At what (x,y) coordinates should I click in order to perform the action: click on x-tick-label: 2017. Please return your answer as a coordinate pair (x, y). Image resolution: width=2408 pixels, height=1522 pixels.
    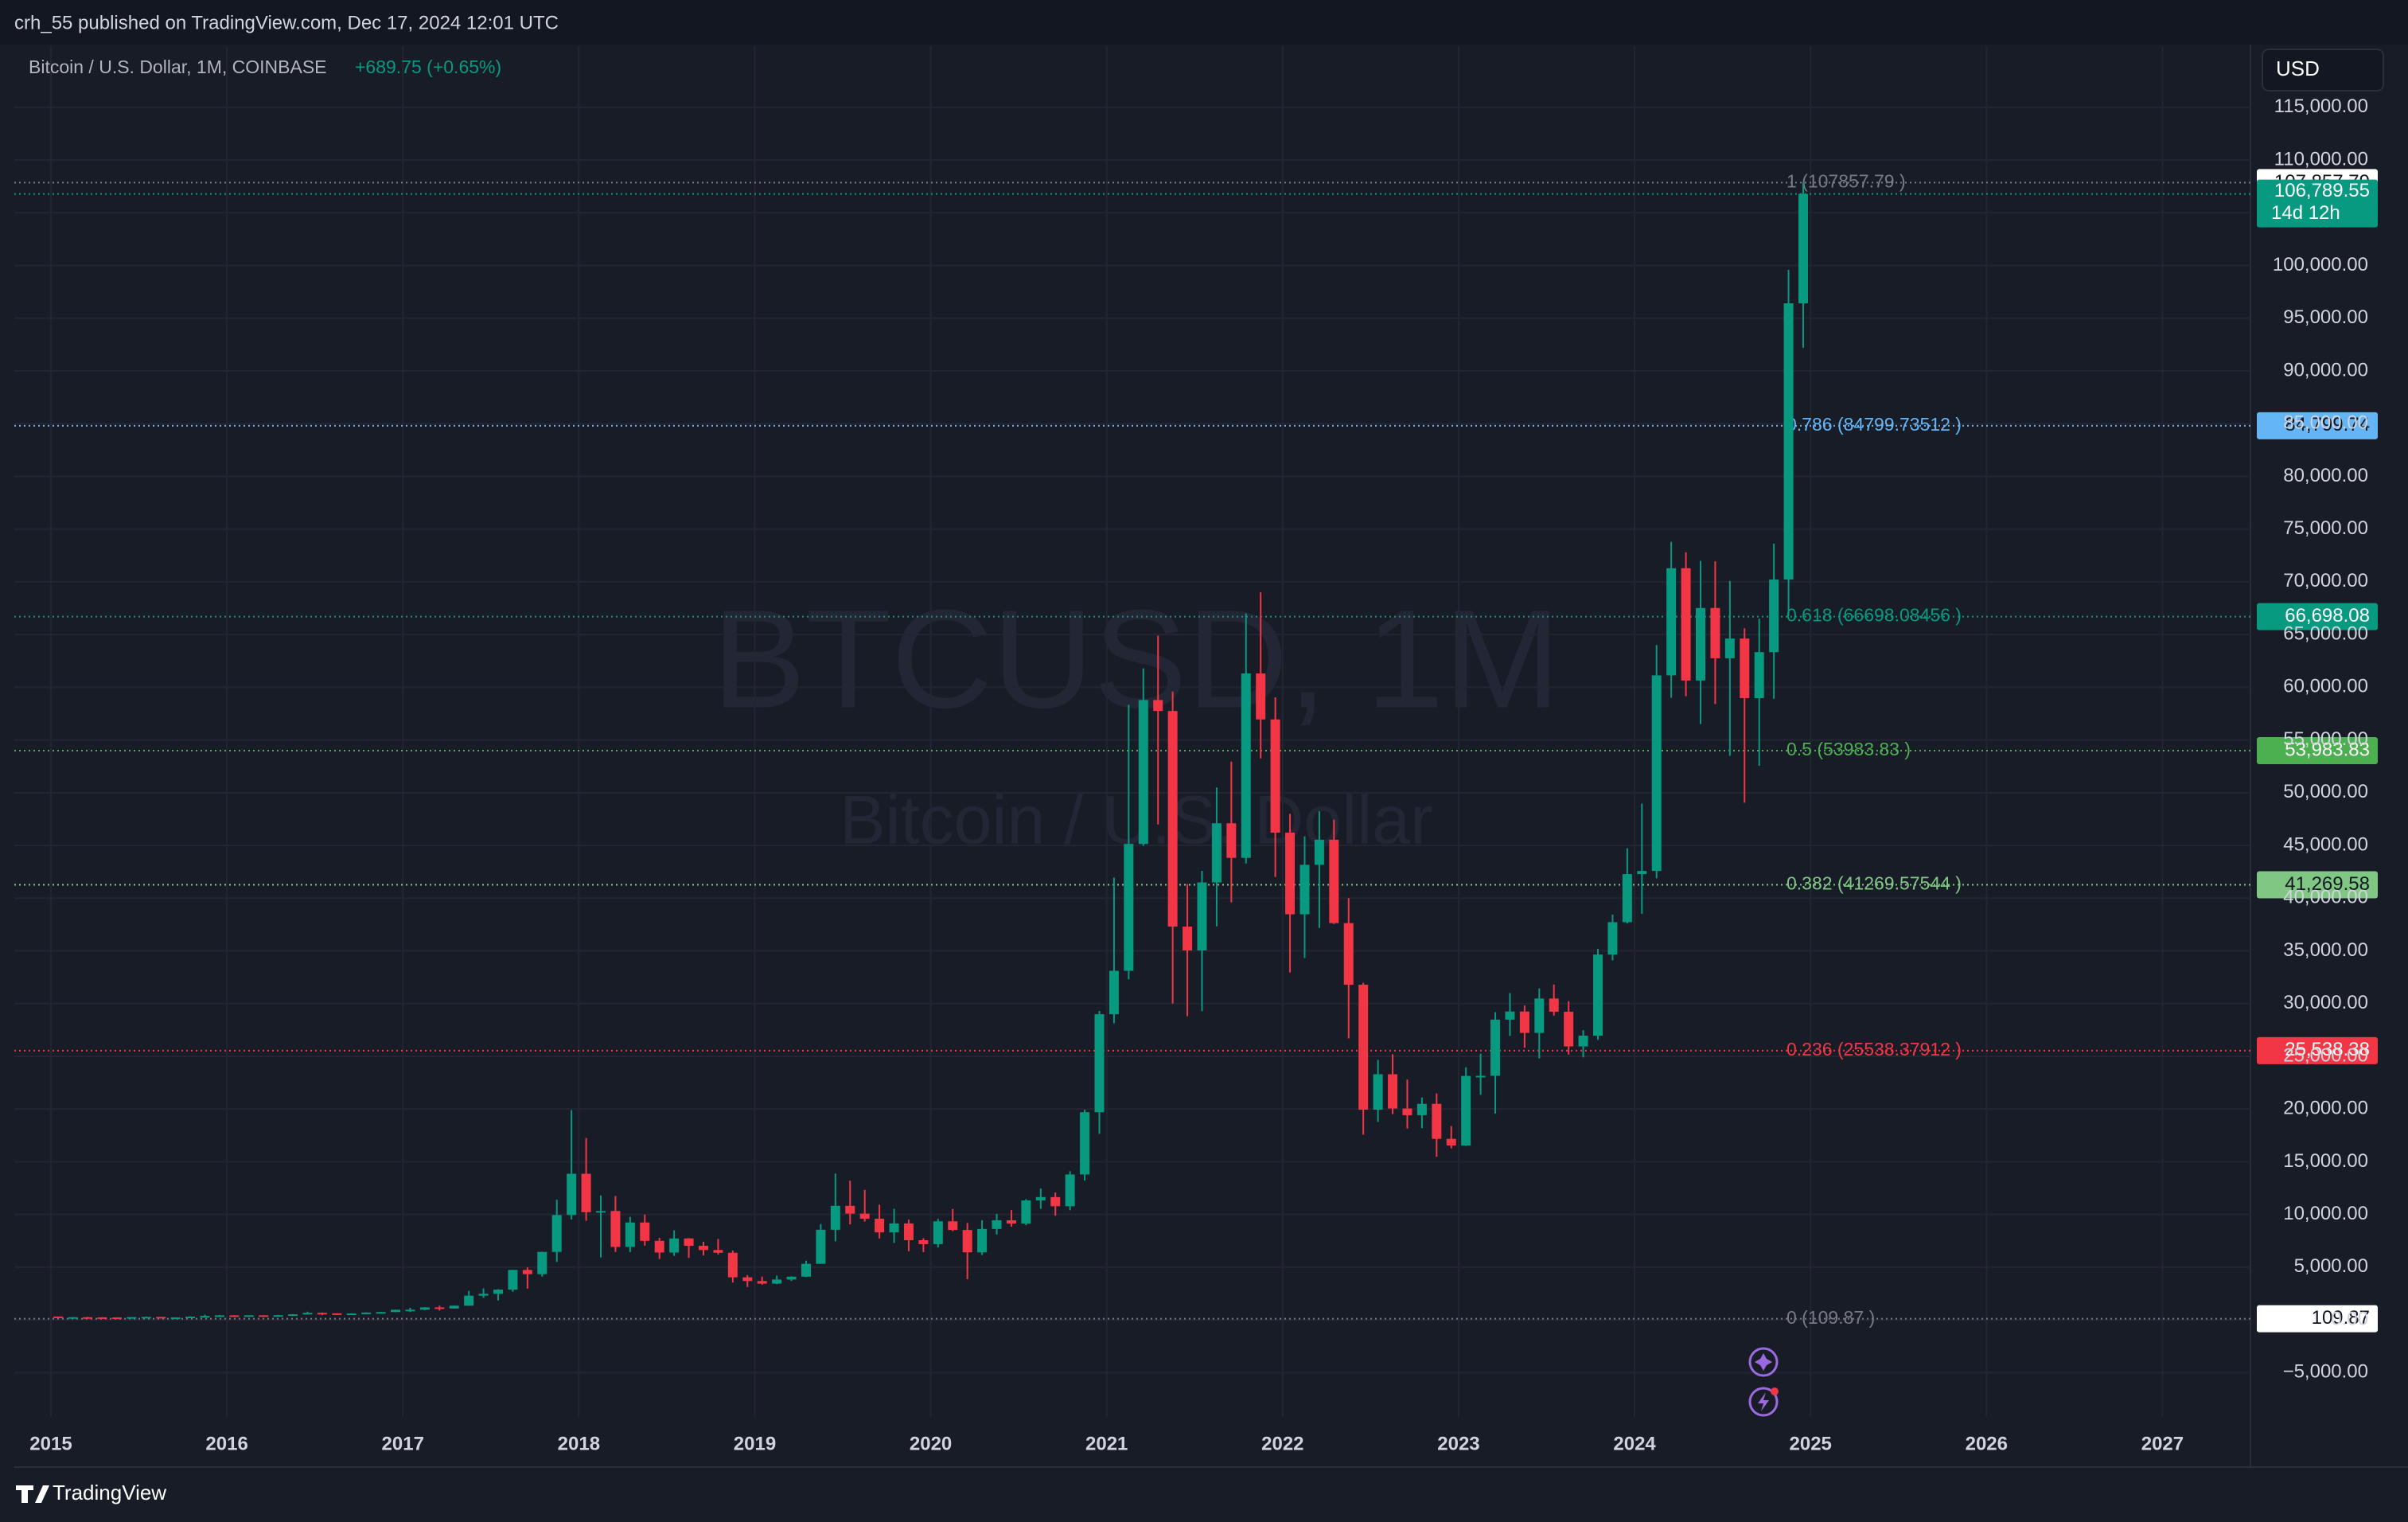
    Looking at the image, I should click on (403, 1443).